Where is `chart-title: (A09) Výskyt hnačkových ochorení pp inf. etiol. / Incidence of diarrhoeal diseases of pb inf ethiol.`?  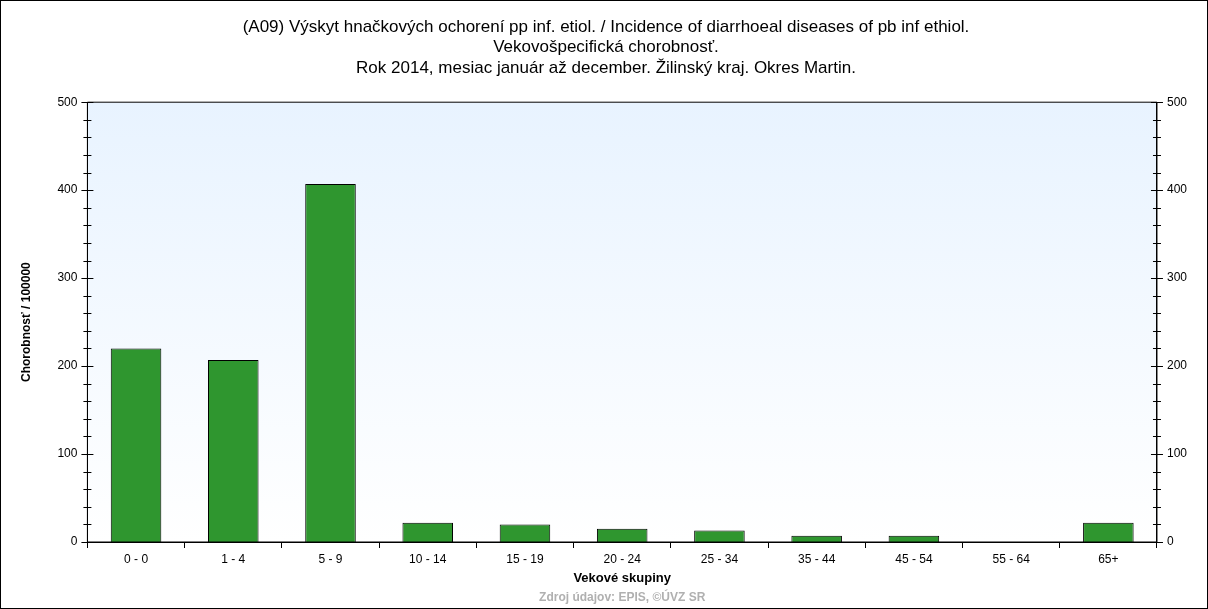
chart-title: (A09) Výskyt hnačkových ochorení pp inf. etiol. / Incidence of diarrhoeal diseases of pb inf ethiol. is located at coordinates (606, 26).